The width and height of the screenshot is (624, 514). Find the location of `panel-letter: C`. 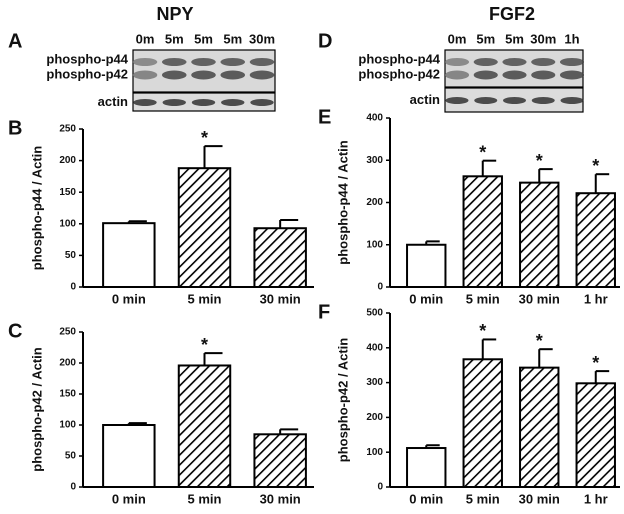

panel-letter: C is located at coordinates (15, 331).